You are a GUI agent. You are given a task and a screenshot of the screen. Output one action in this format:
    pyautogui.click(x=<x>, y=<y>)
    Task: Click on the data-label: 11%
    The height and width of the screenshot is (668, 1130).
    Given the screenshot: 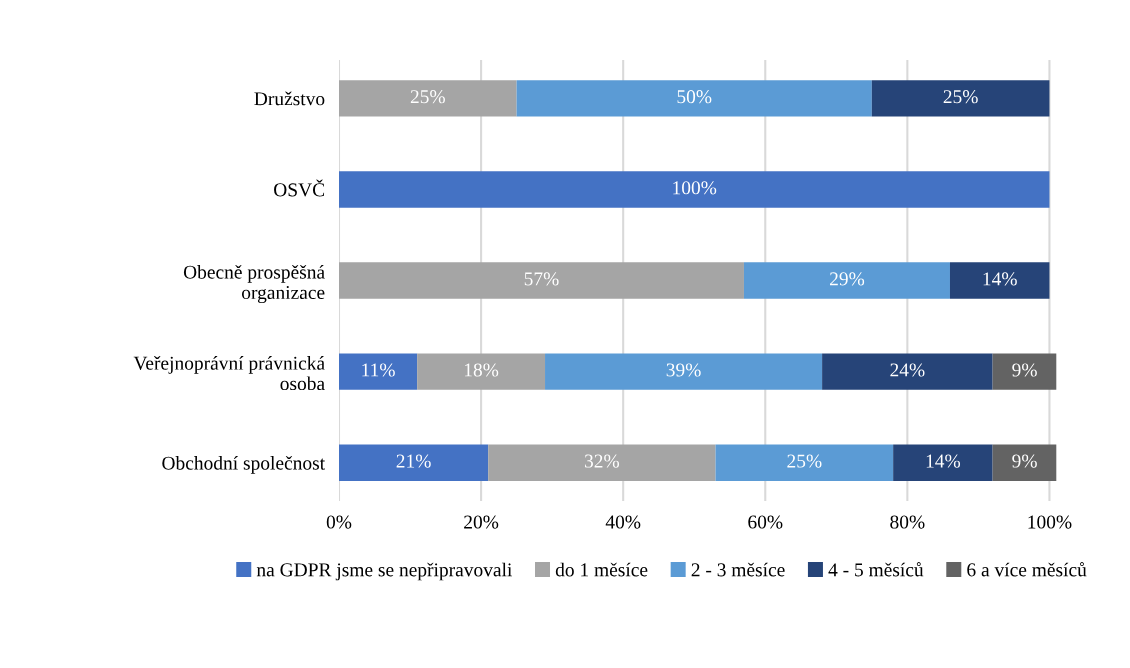 What is the action you would take?
    pyautogui.click(x=378, y=370)
    